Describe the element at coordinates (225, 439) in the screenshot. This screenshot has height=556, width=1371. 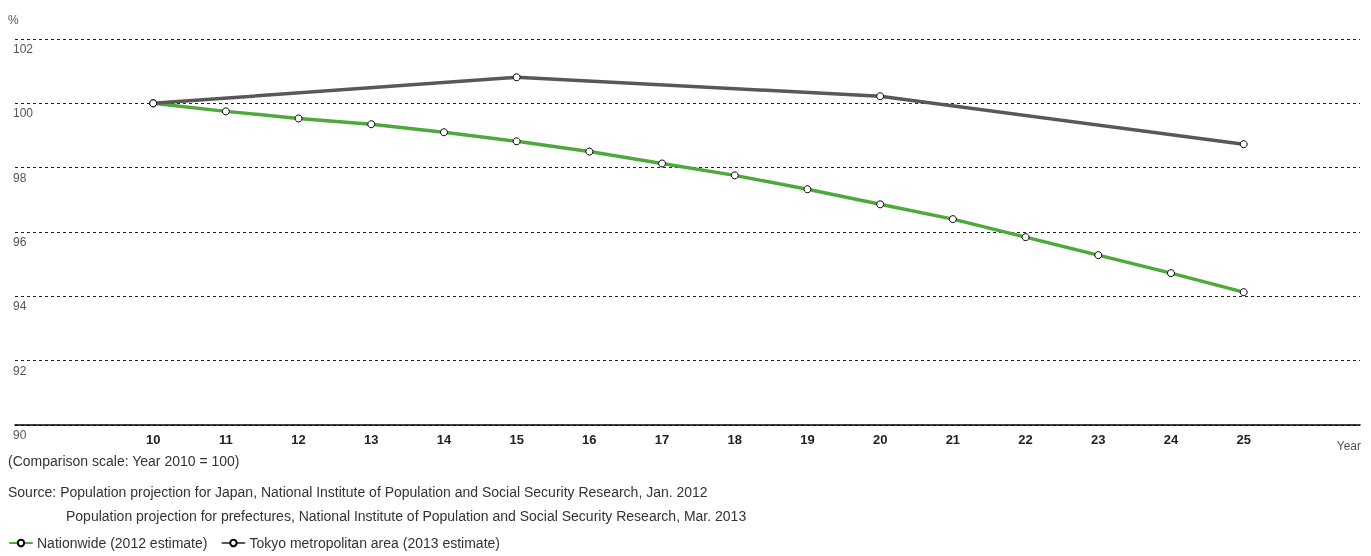
I see `x-tick-label: 11` at that location.